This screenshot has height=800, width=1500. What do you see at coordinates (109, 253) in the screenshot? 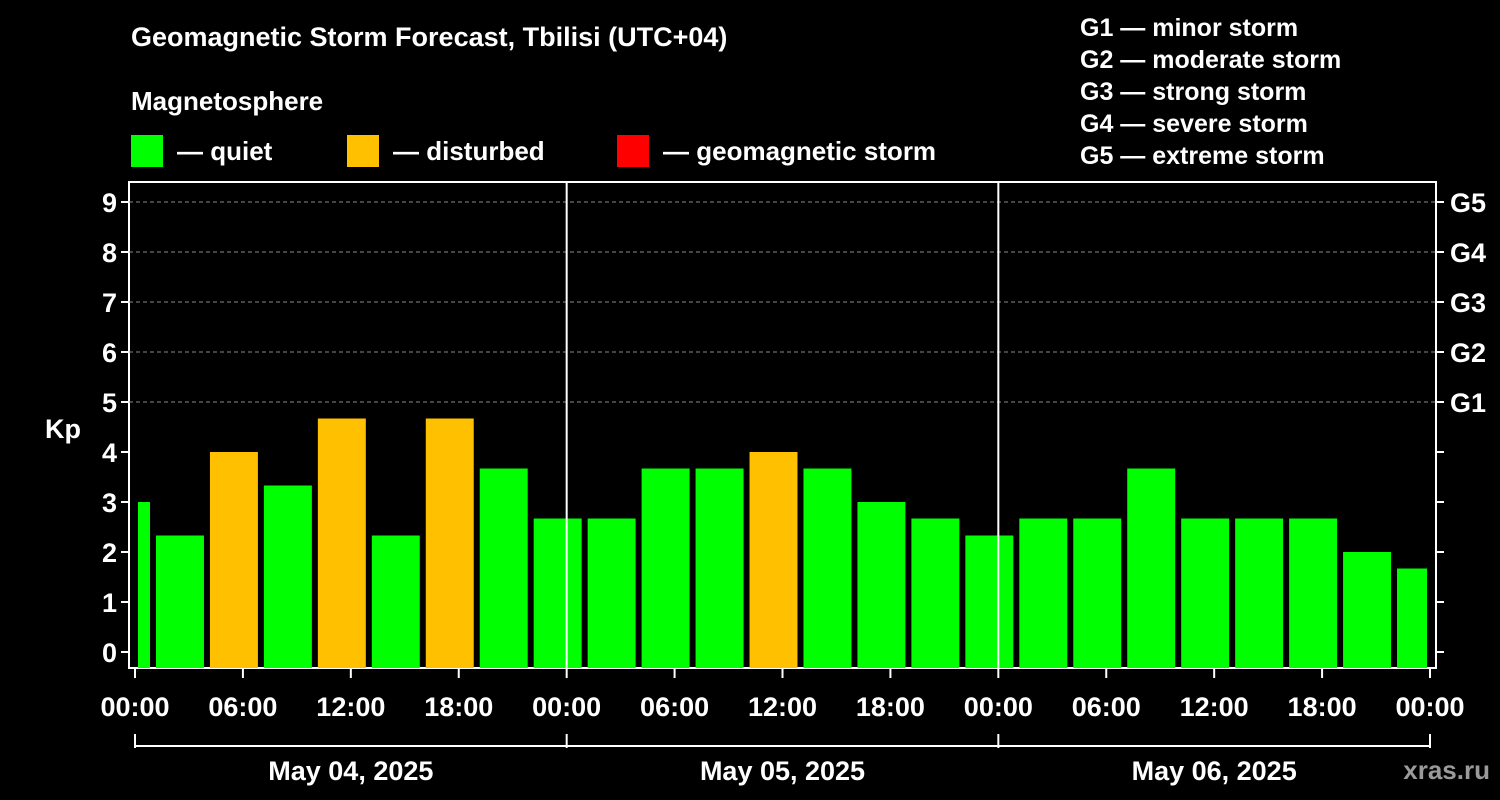
I see `y-tick-label: 8` at bounding box center [109, 253].